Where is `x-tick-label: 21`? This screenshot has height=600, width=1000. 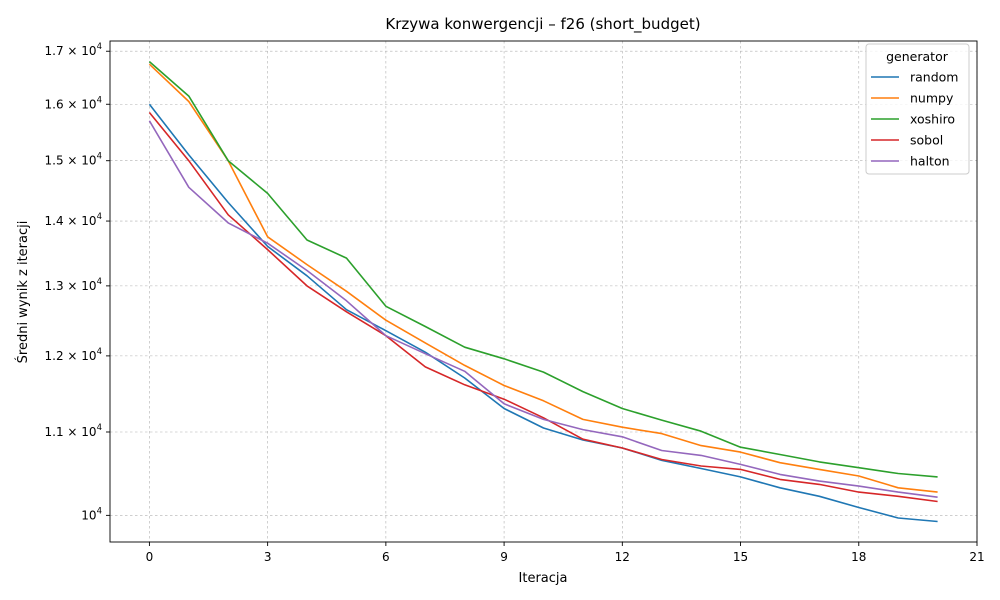 x-tick-label: 21 is located at coordinates (976, 557).